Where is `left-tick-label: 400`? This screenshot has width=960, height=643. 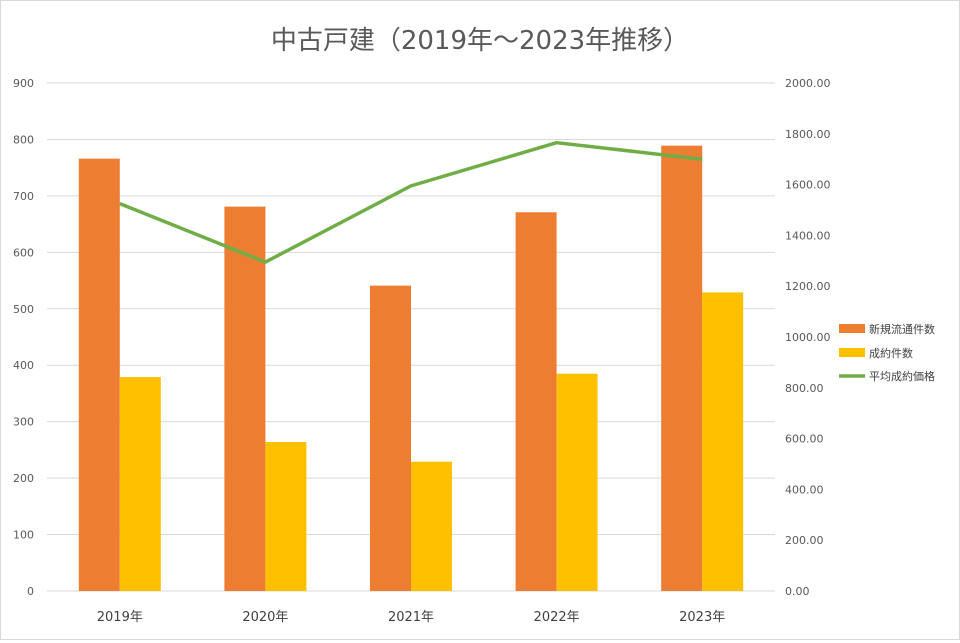 left-tick-label: 400 is located at coordinates (23, 365).